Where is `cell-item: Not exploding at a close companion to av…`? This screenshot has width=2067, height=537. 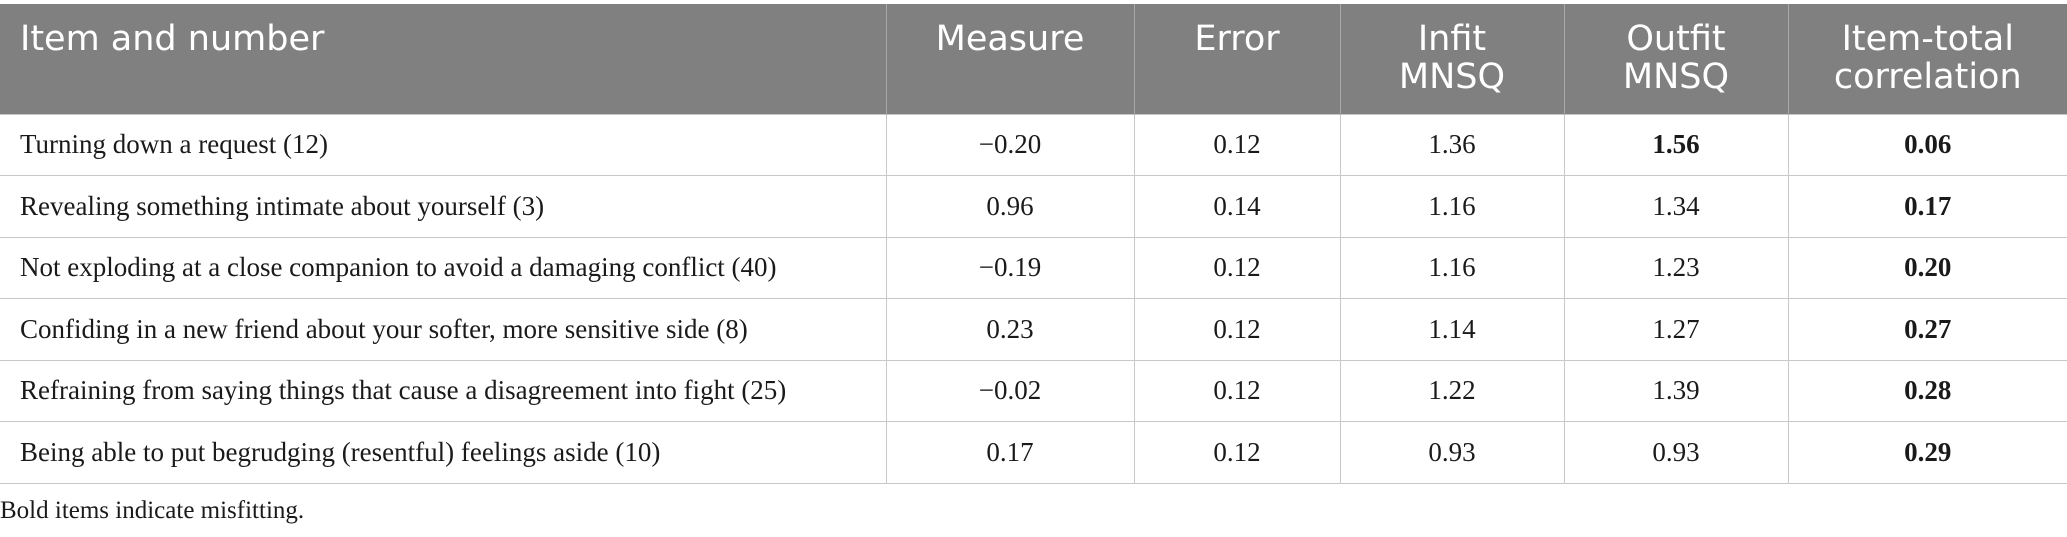
cell-item: Not exploding at a close companion to av… is located at coordinates (443, 267).